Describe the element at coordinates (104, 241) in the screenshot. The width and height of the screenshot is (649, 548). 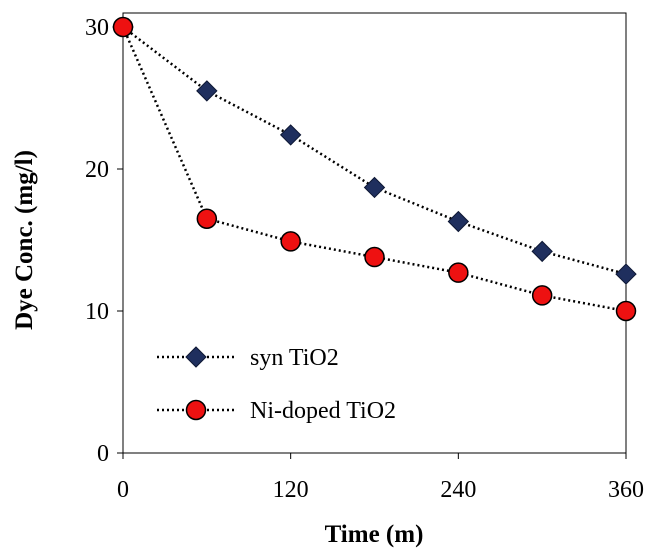
I see `y-axis-ticks: 0 10 20 30` at that location.